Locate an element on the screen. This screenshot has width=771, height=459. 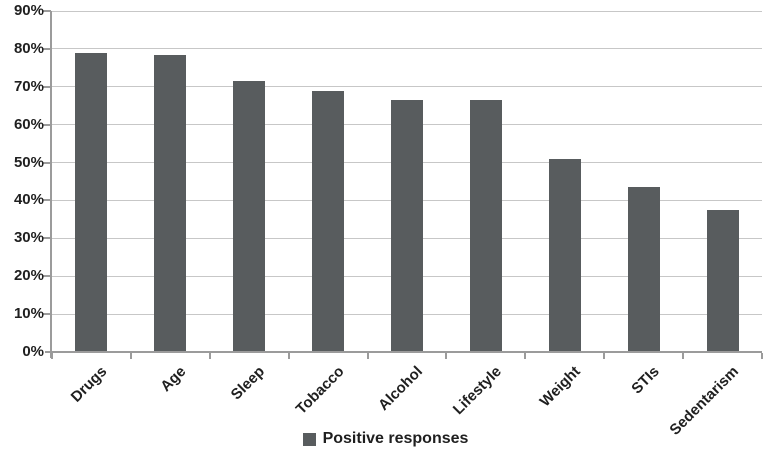
legend-square-icon is located at coordinates (309, 439).